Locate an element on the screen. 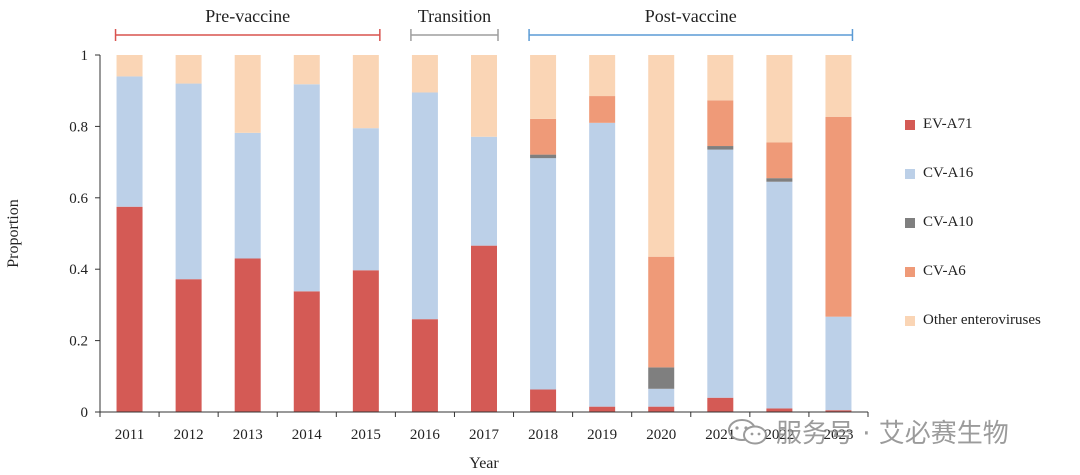 The width and height of the screenshot is (1080, 475). y-tick-label: 0.6 is located at coordinates (78, 199).